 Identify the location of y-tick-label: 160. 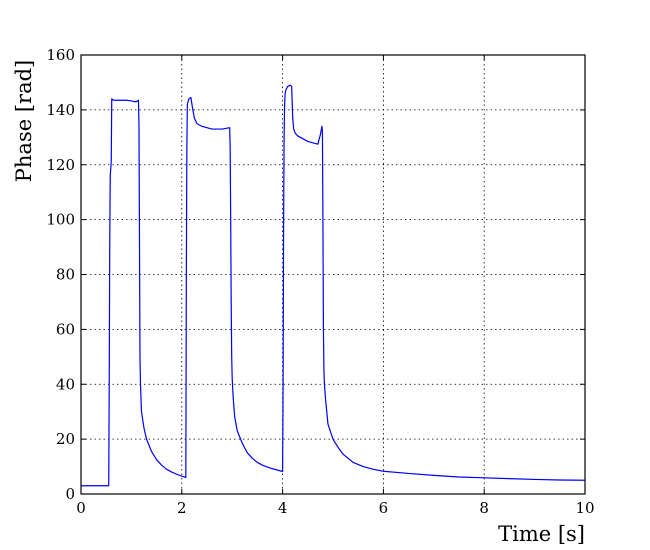
(60, 55).